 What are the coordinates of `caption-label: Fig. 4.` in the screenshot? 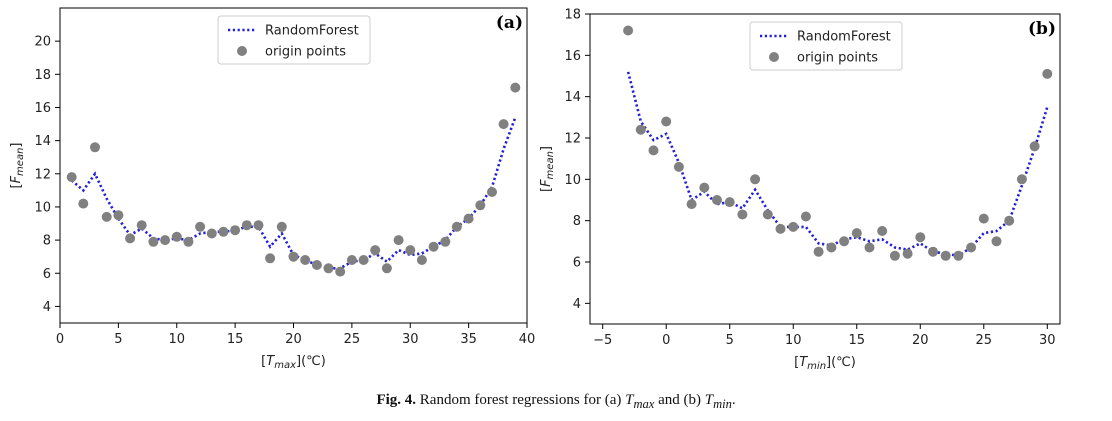 It's located at (396, 400).